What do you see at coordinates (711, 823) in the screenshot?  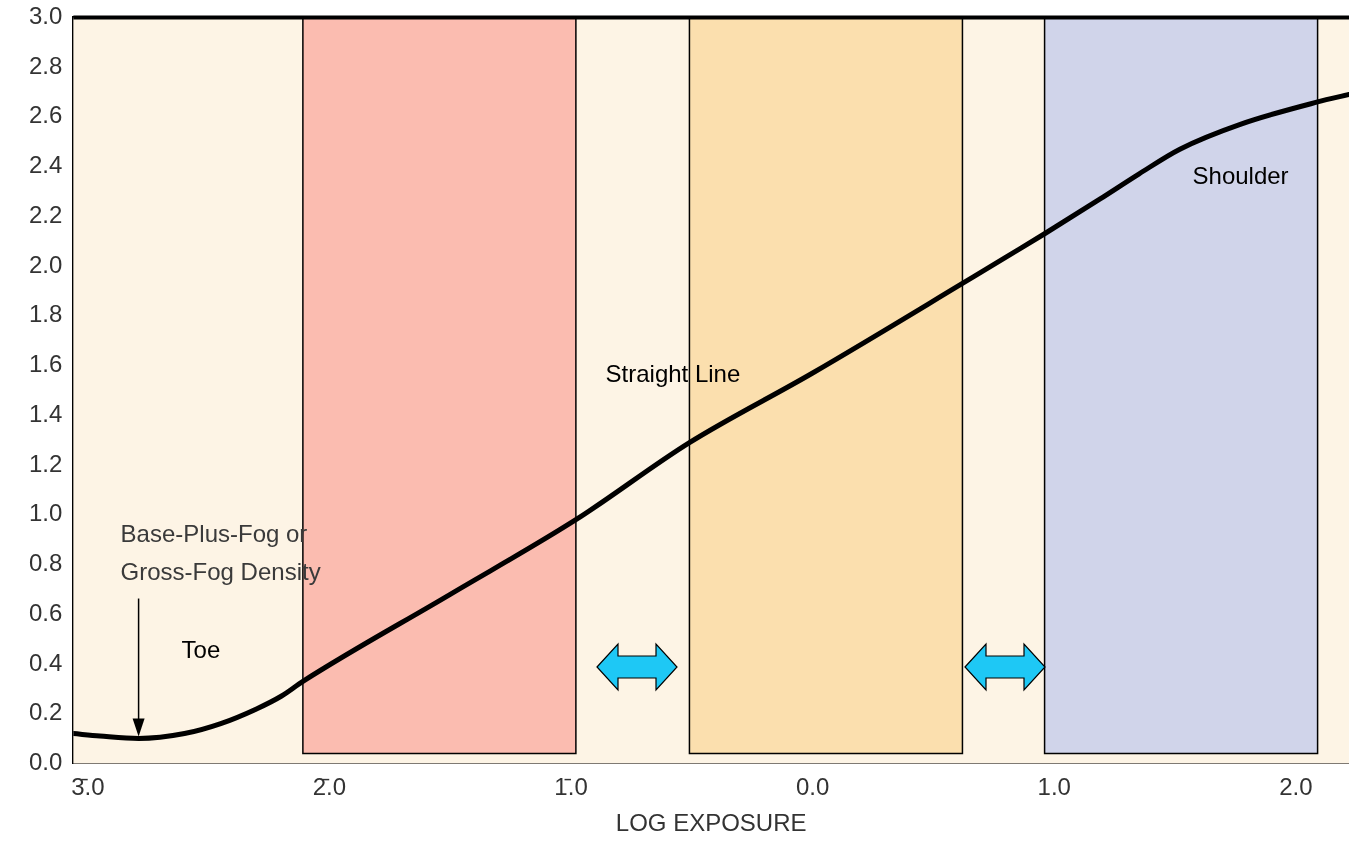 I see `x-axis-title: LOG EXPOSURE` at bounding box center [711, 823].